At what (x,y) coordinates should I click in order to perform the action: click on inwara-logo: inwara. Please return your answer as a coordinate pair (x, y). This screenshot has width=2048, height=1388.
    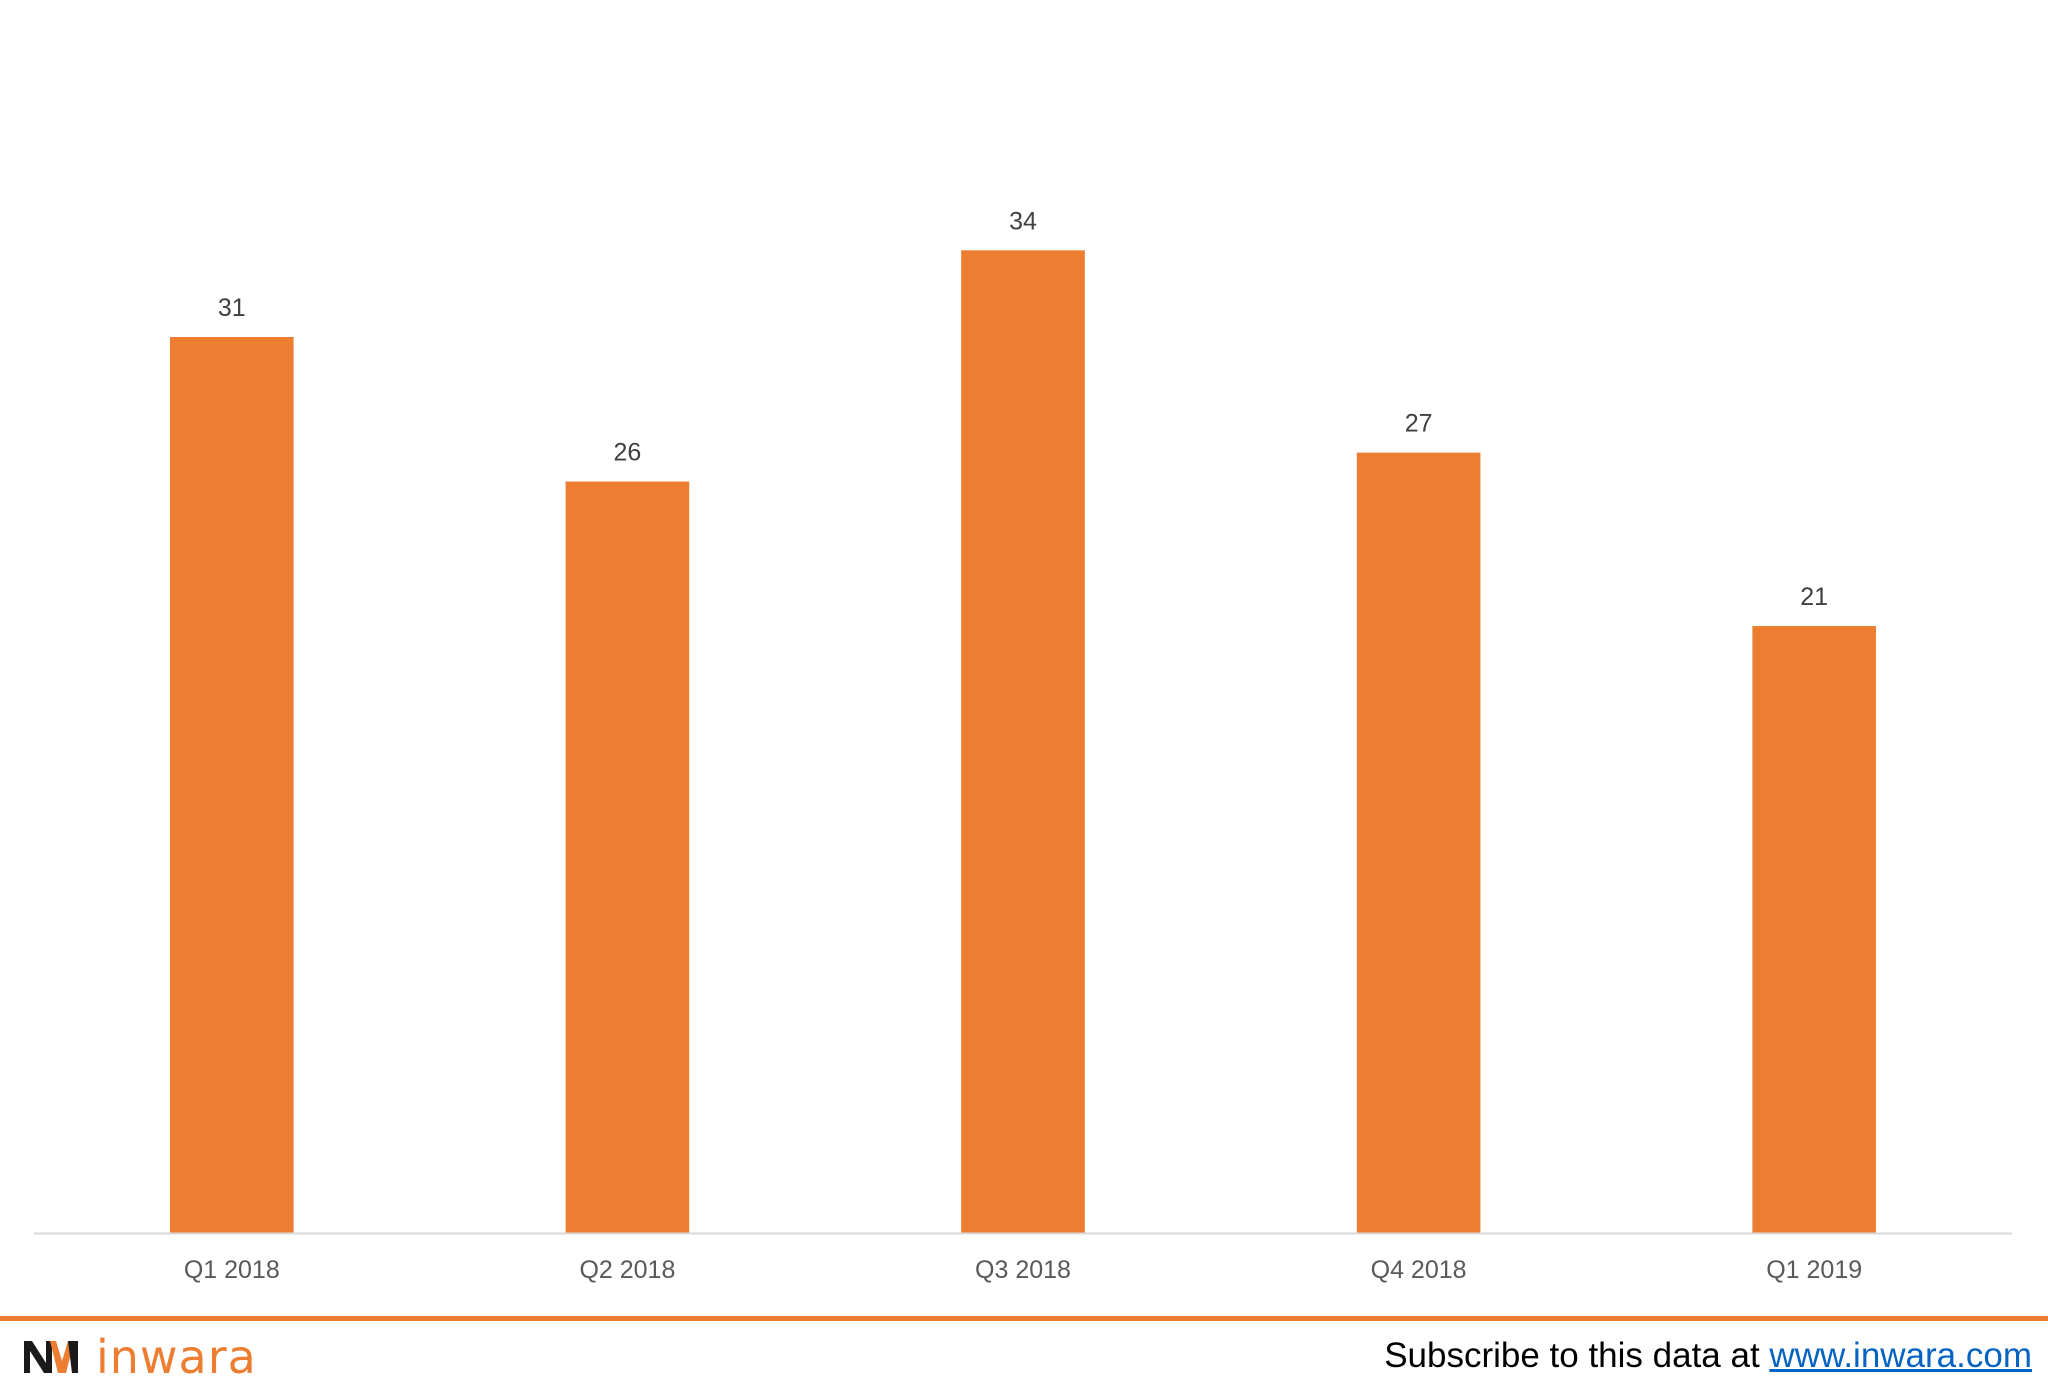
    Looking at the image, I should click on (139, 1357).